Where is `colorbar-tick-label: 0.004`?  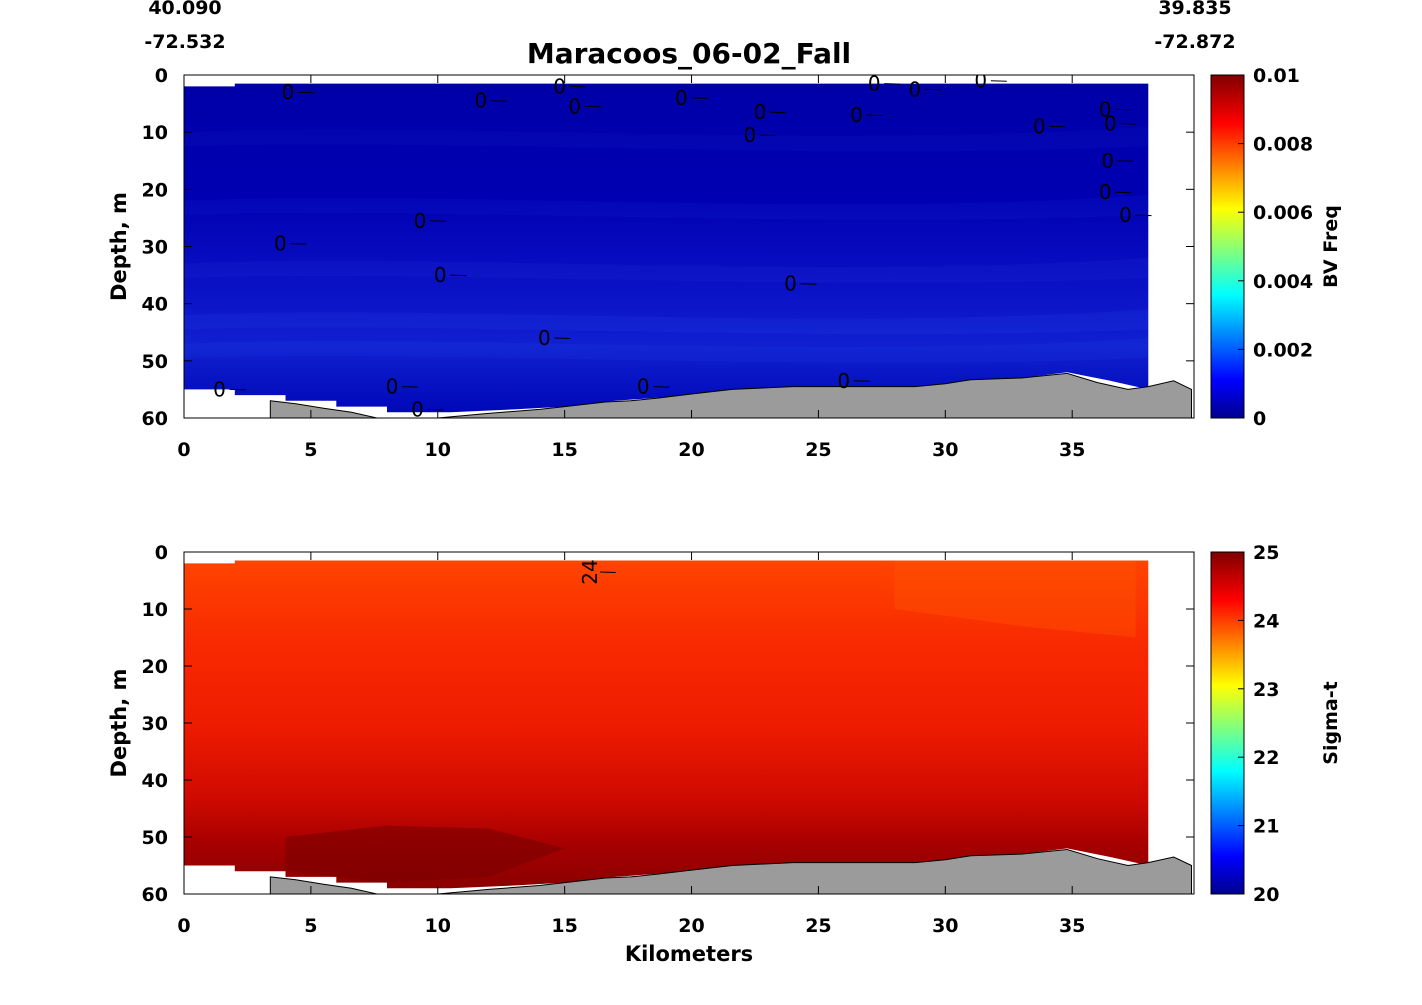 colorbar-tick-label: 0.004 is located at coordinates (1283, 282).